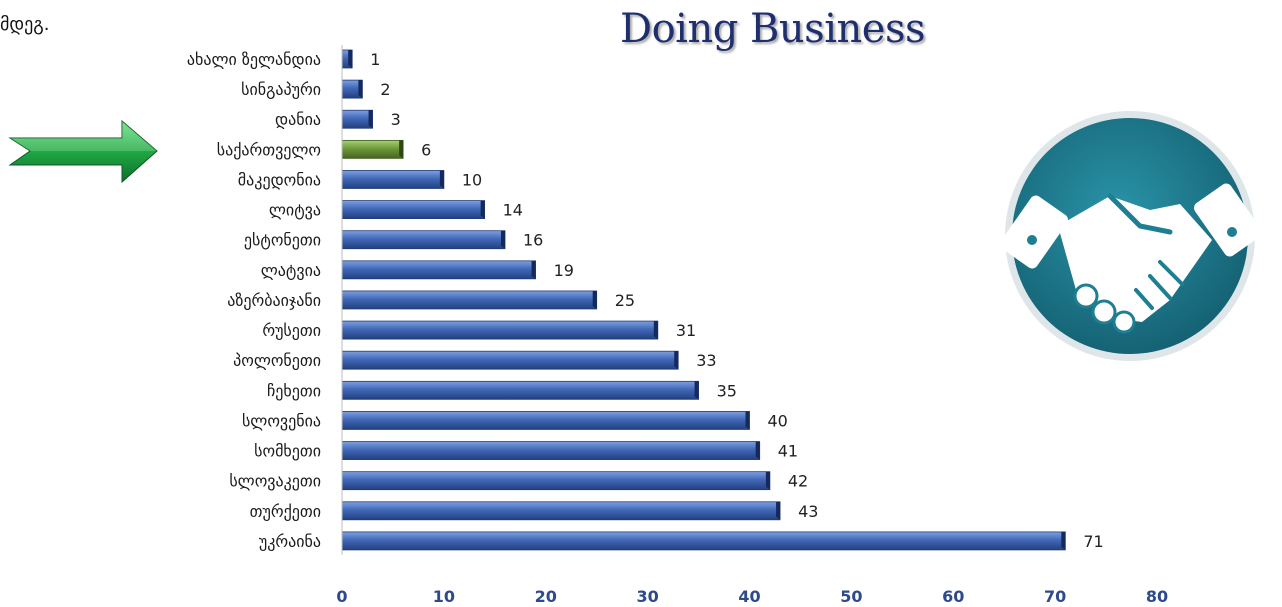 Image resolution: width=1282 pixels, height=607 pixels. Describe the element at coordinates (953, 596) in the screenshot. I see `x-tick-label: 60` at that location.